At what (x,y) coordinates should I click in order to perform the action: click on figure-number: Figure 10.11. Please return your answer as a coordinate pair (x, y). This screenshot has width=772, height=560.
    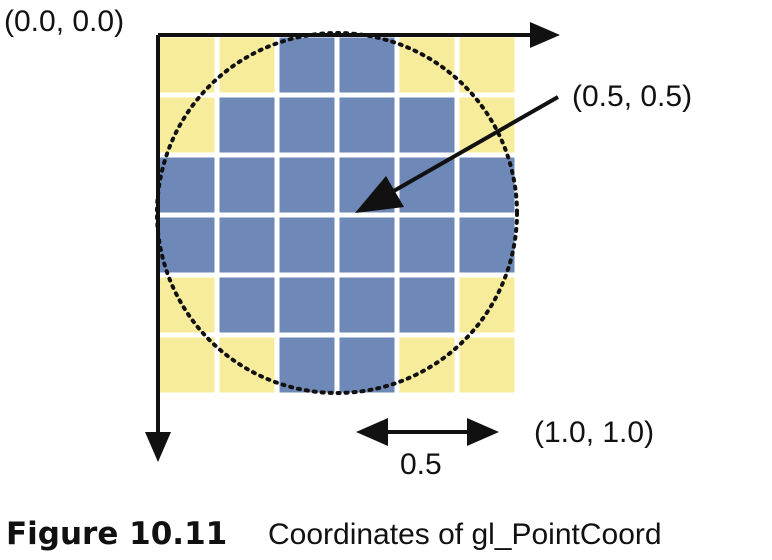
    Looking at the image, I should click on (116, 534).